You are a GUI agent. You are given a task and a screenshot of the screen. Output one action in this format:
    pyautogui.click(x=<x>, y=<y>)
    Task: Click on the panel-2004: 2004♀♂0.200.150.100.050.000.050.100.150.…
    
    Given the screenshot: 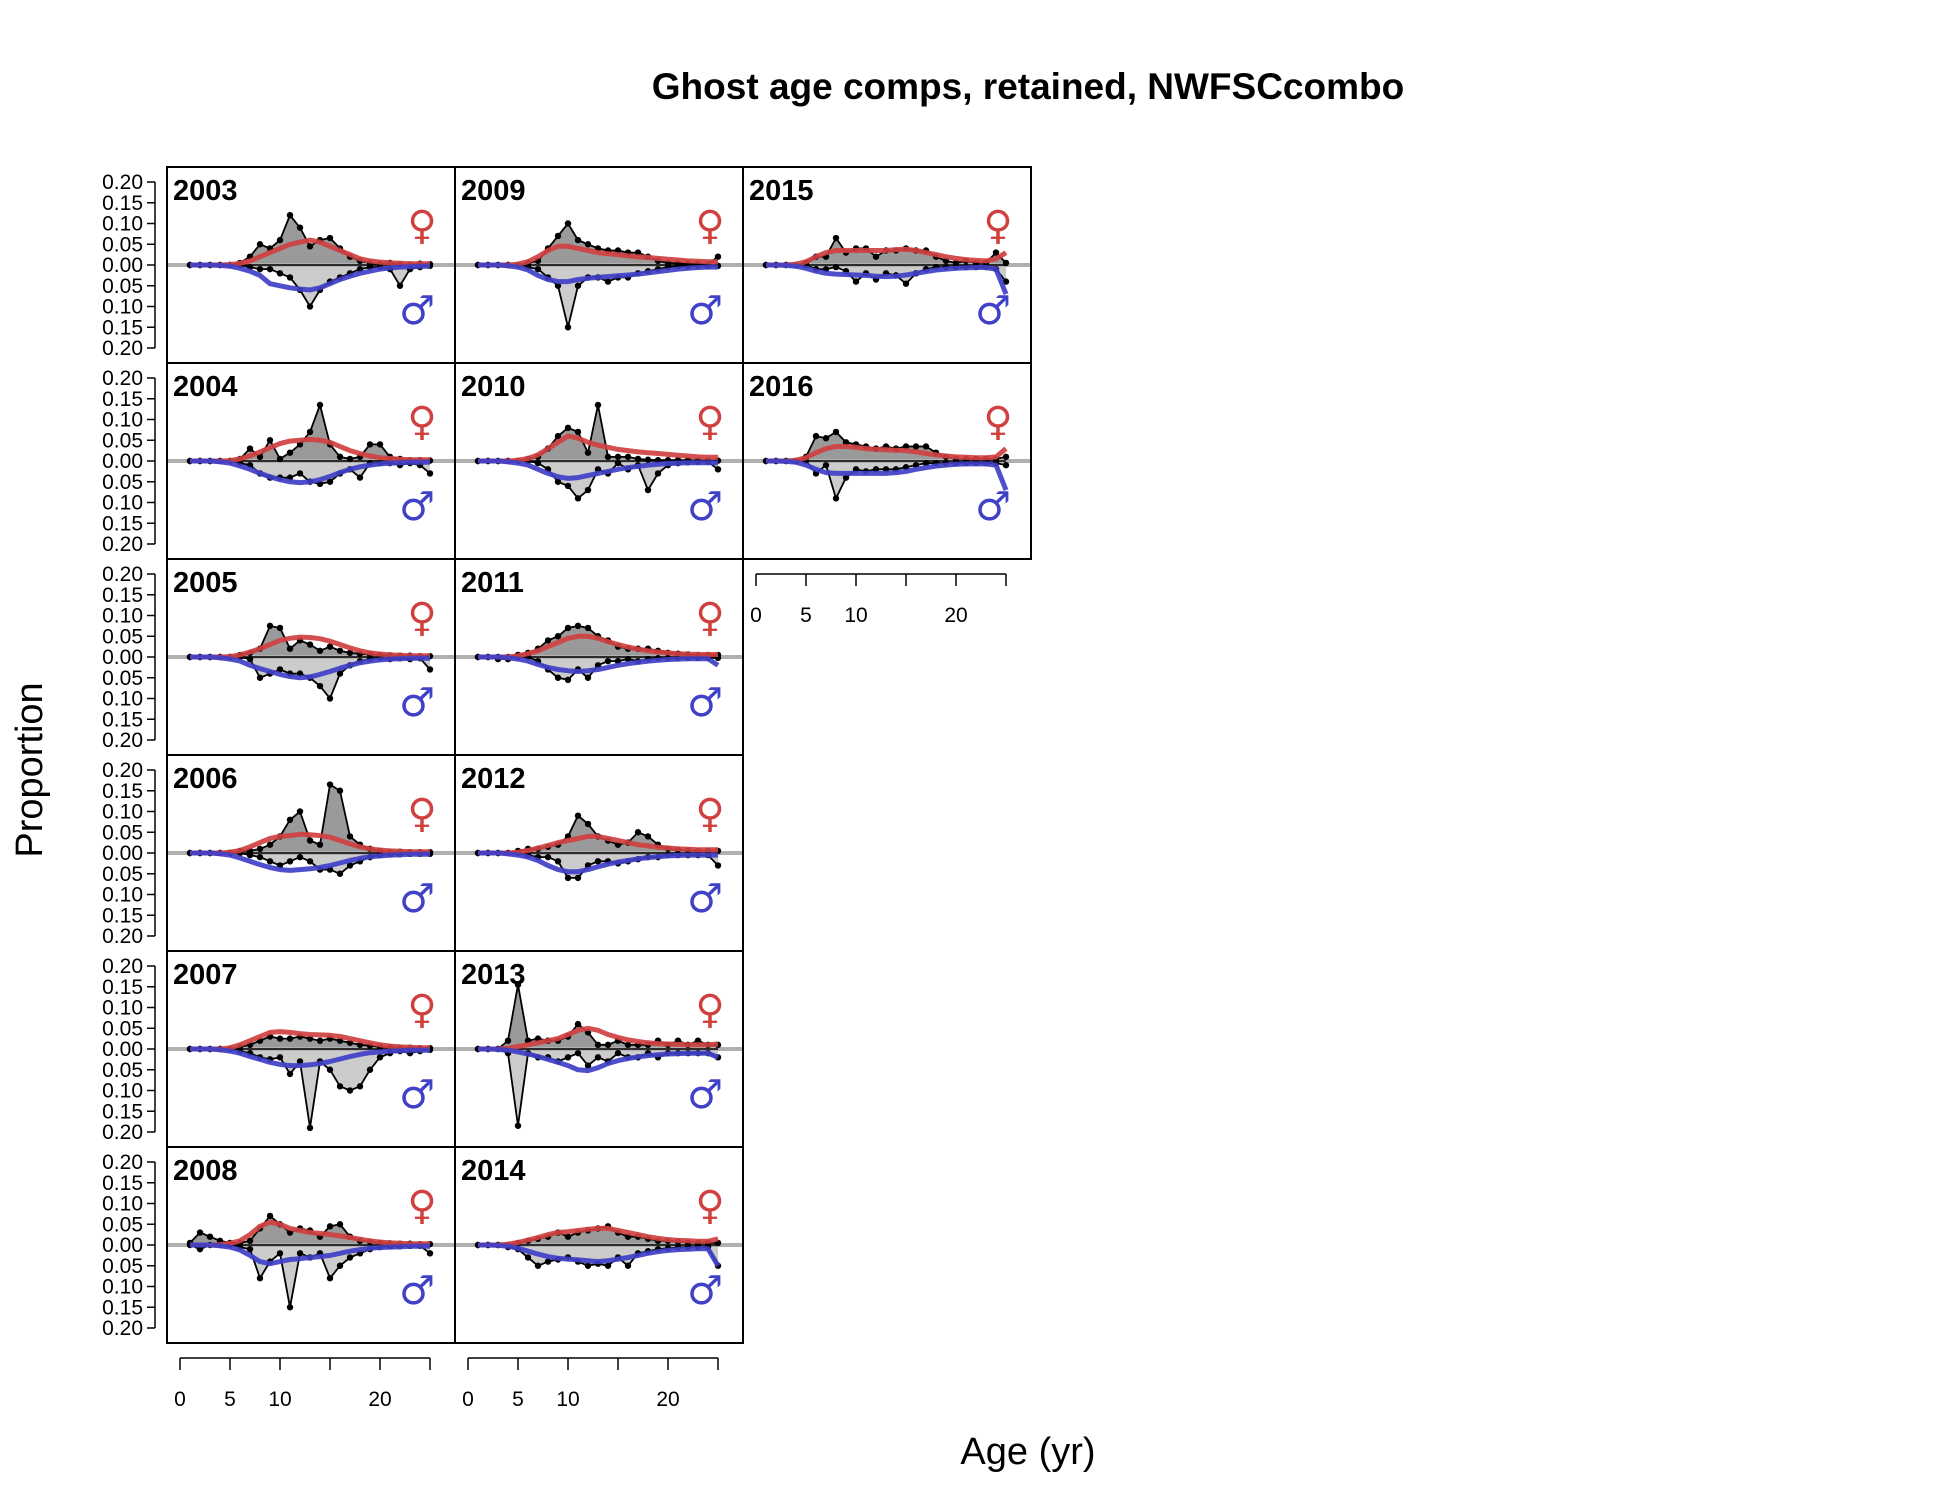 What is the action you would take?
    pyautogui.click(x=279, y=461)
    